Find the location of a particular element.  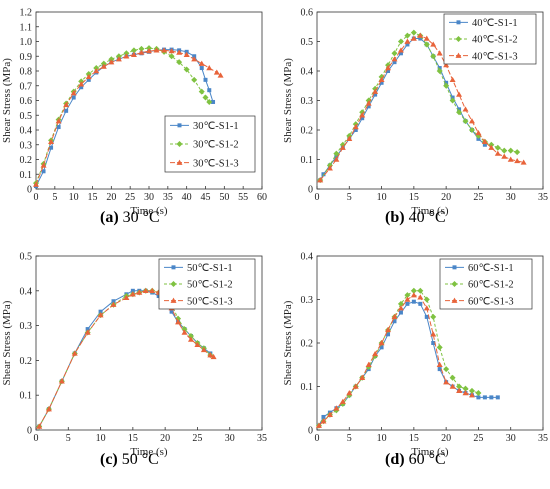

x-tick-label: 15 is located at coordinates (133, 438).